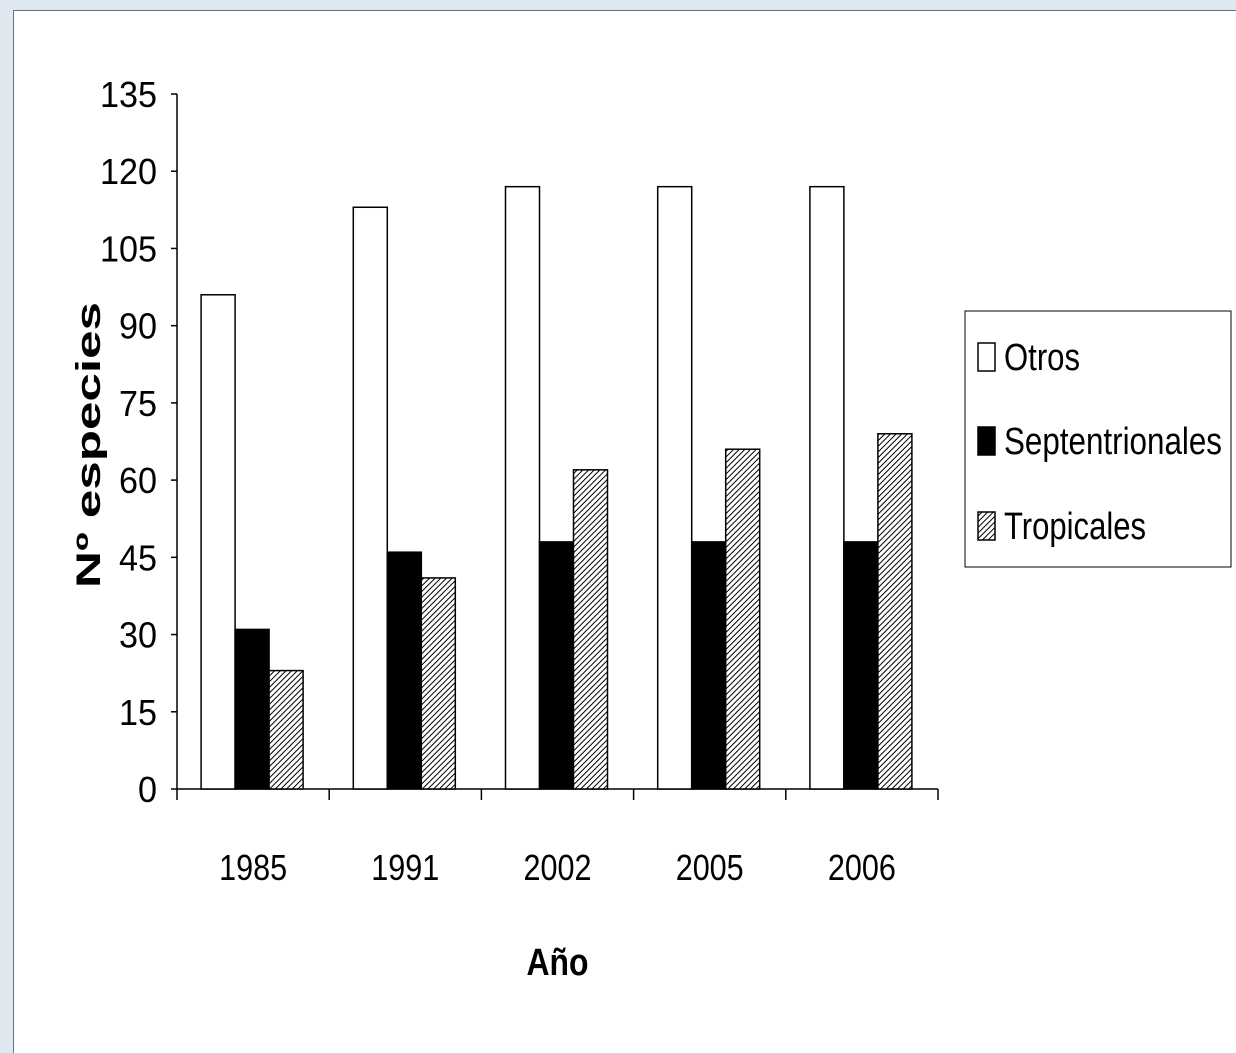 The width and height of the screenshot is (1236, 1053). Describe the element at coordinates (986, 526) in the screenshot. I see `legend-swatch-tropicales` at that location.